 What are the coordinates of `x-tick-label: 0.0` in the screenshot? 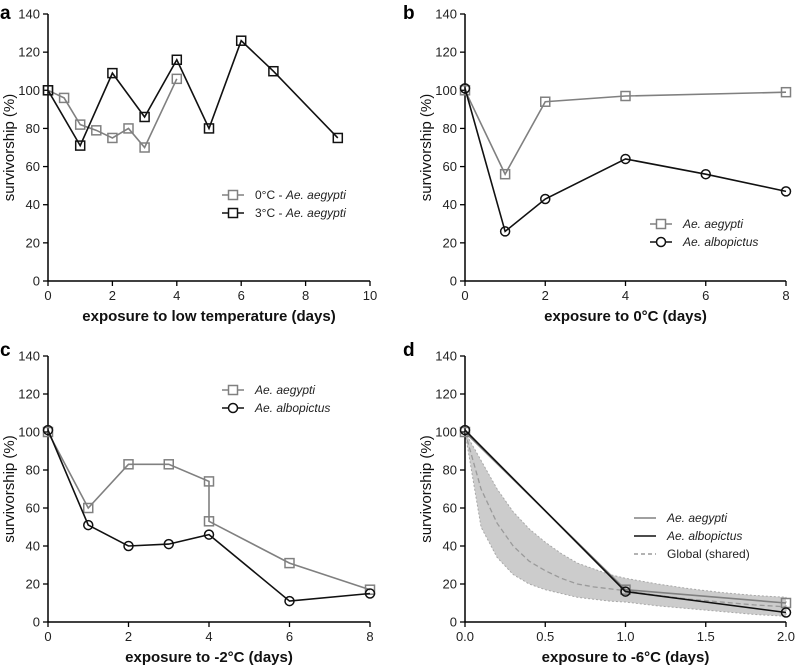 It's located at (465, 636).